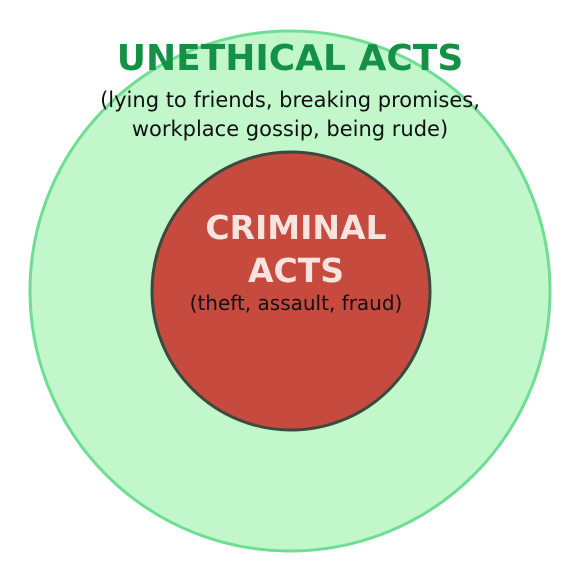 This screenshot has height=583, width=575. What do you see at coordinates (290, 100) in the screenshot?
I see `outer-examples-line-1: (lying to friends, breaking promises,` at bounding box center [290, 100].